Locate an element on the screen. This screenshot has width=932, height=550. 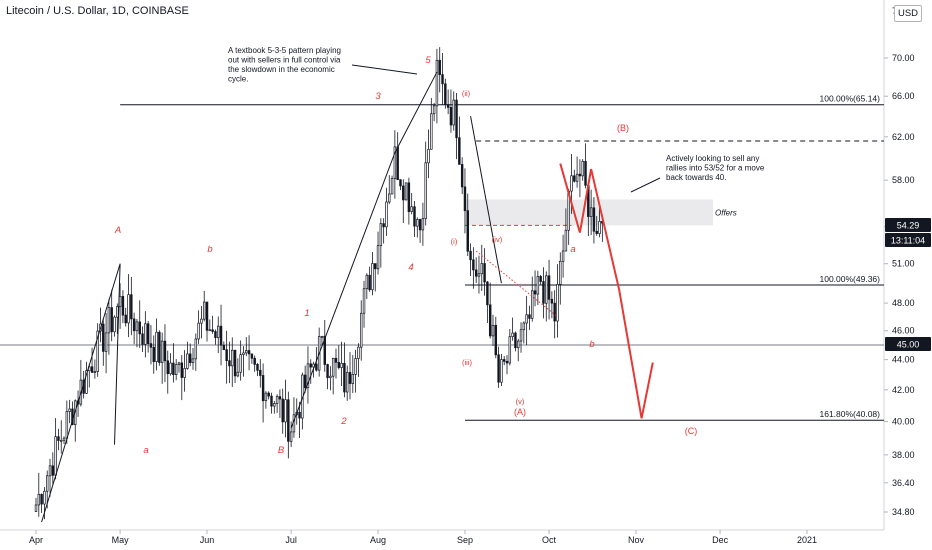
x-tick-label: Dec is located at coordinates (720, 540).